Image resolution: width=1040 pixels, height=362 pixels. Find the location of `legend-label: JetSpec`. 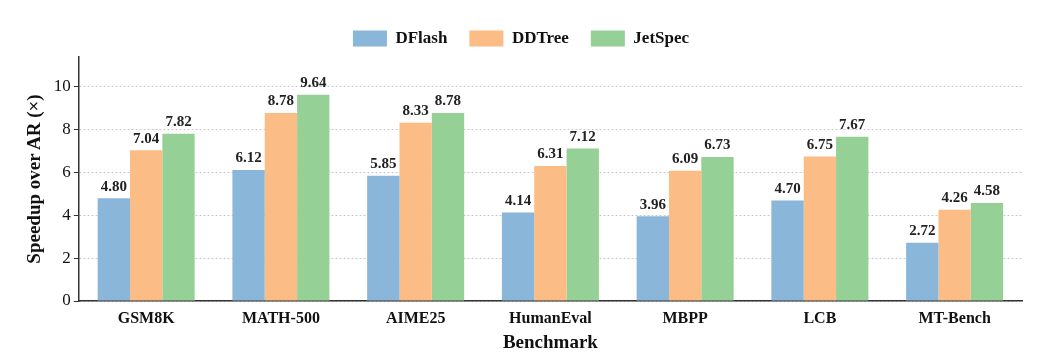

legend-label: JetSpec is located at coordinates (661, 37).